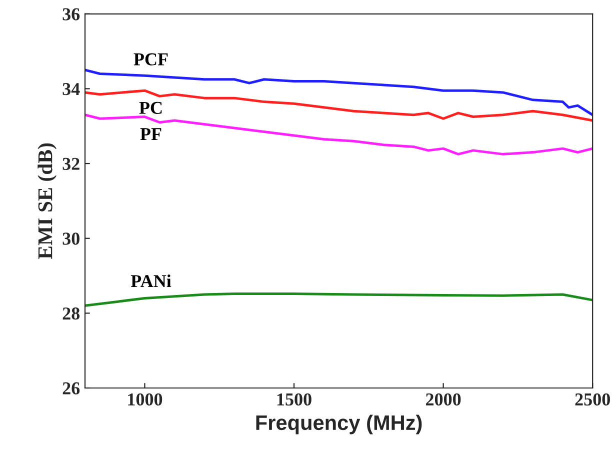  What do you see at coordinates (71, 89) in the screenshot?
I see `y-tick-label: 34` at bounding box center [71, 89].